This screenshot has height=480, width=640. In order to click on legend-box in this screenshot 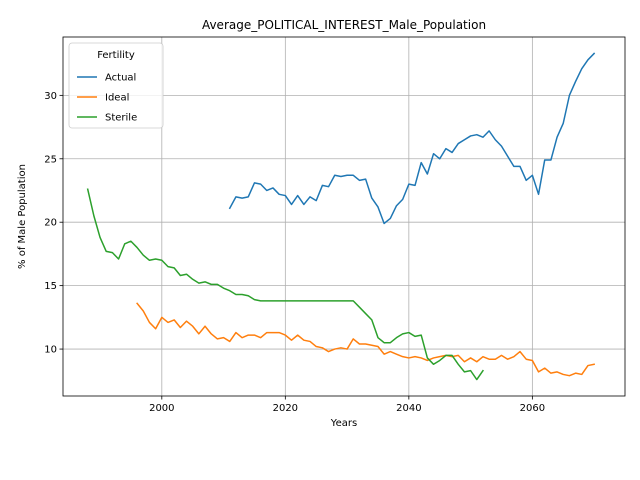, I will do `click(116, 85)`.